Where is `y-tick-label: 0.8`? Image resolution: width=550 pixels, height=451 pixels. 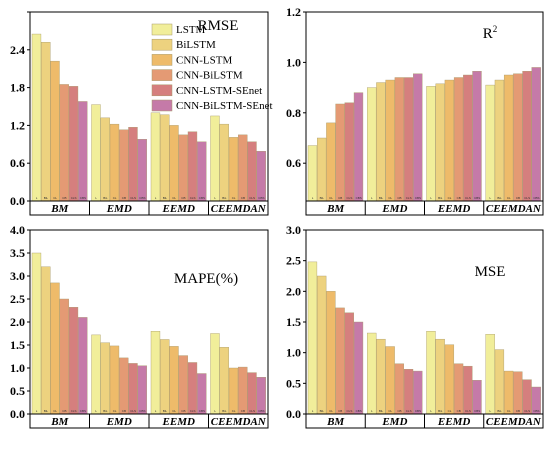 y-tick-label: 0.8 is located at coordinates (293, 113).